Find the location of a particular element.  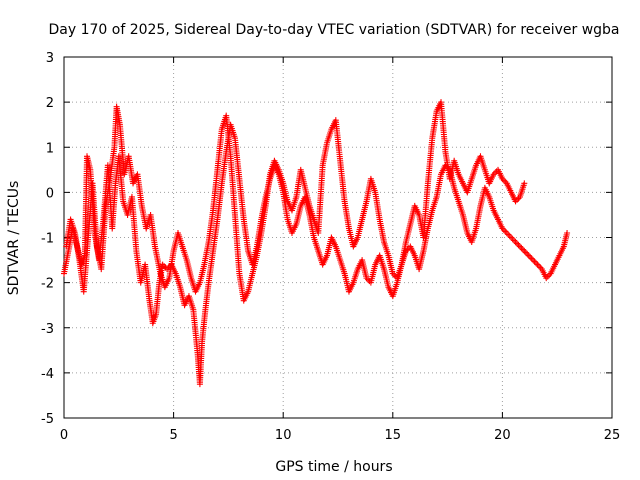

x-tick-label: 5 is located at coordinates (173, 435).